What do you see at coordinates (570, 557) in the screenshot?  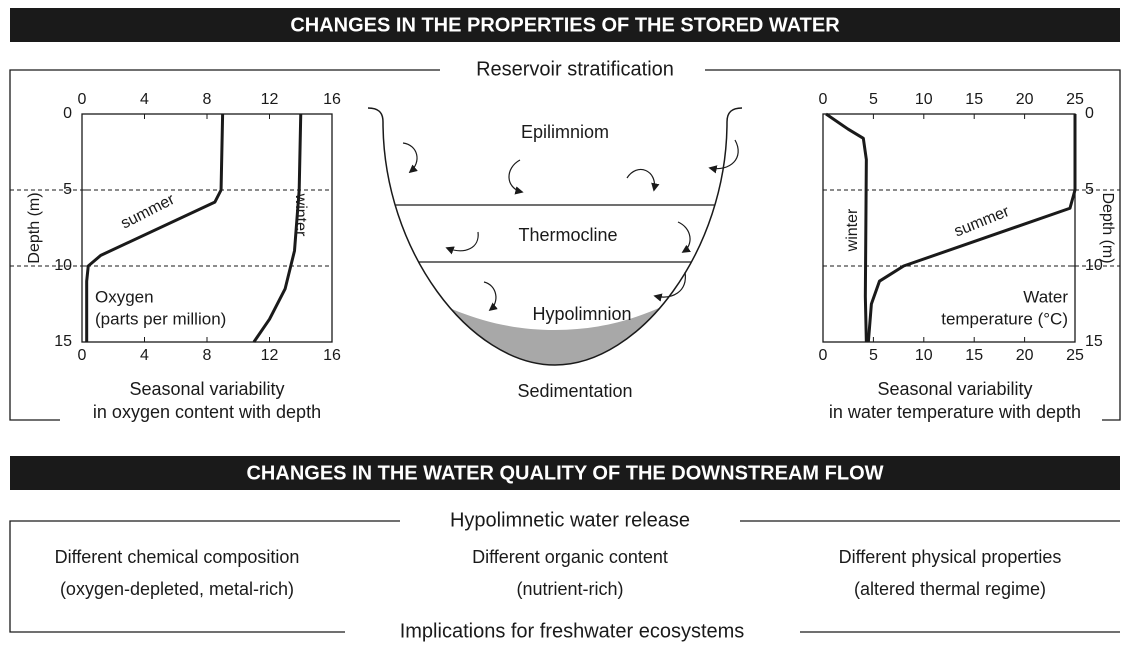 I see `column-text: Different organic content` at bounding box center [570, 557].